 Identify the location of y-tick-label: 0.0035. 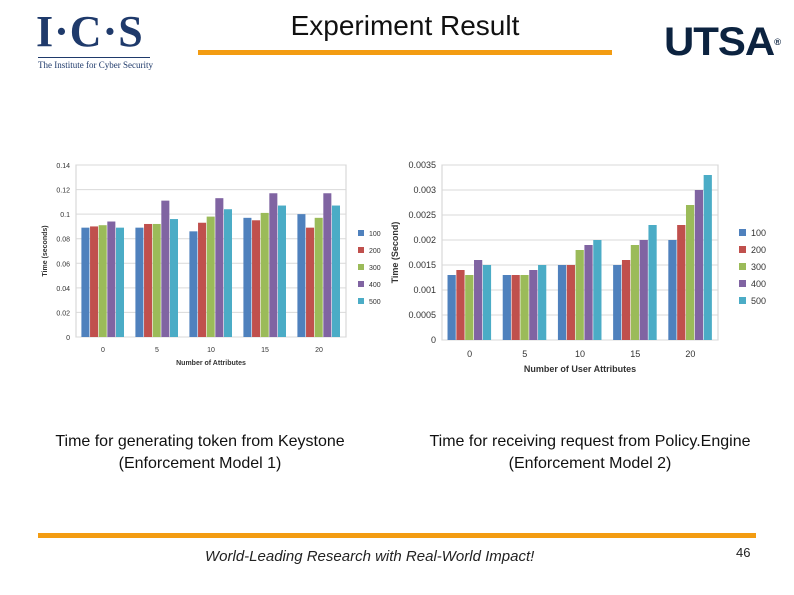
(422, 165).